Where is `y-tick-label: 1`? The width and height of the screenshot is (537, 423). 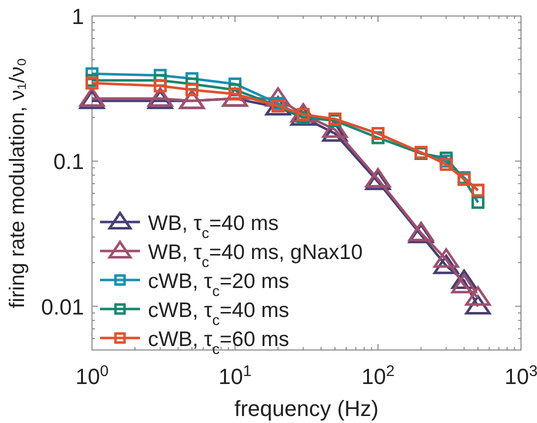 y-tick-label: 1 is located at coordinates (78, 16).